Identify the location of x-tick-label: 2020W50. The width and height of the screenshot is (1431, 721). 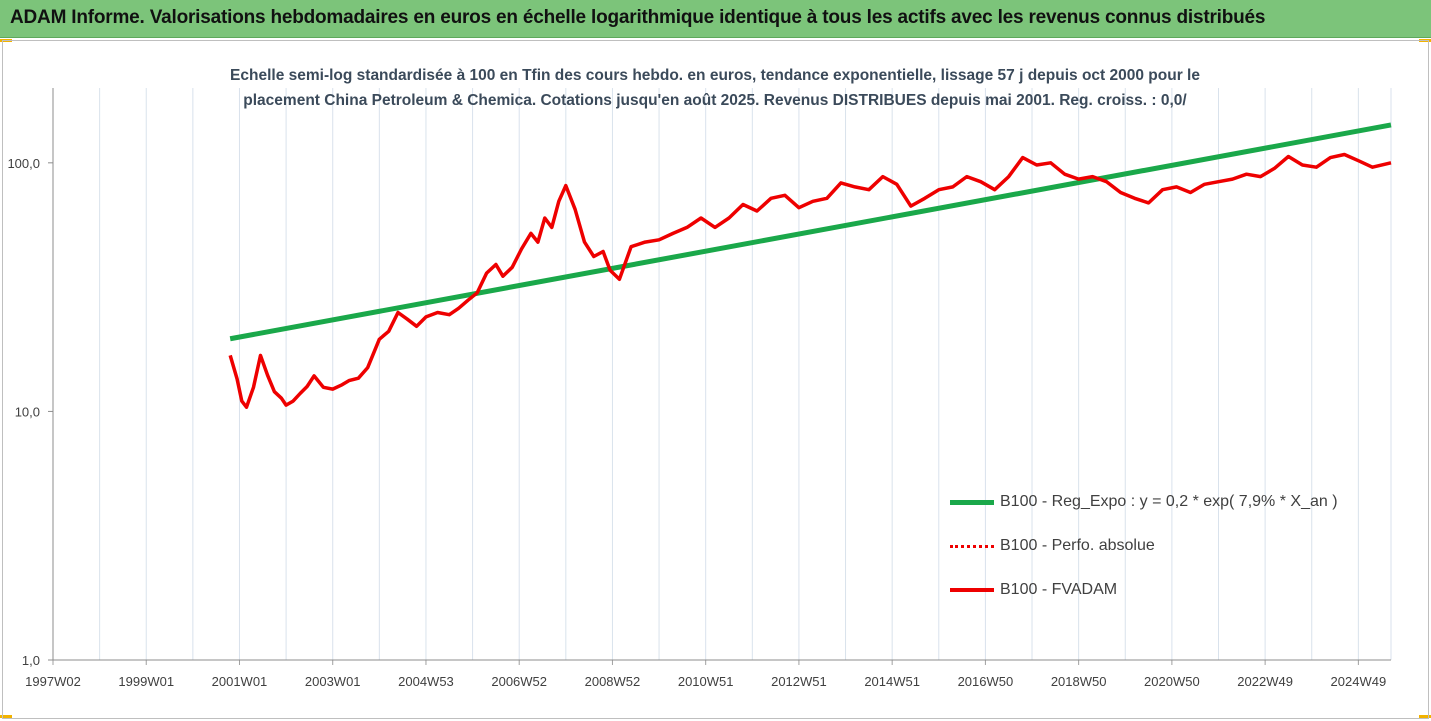
(1172, 681).